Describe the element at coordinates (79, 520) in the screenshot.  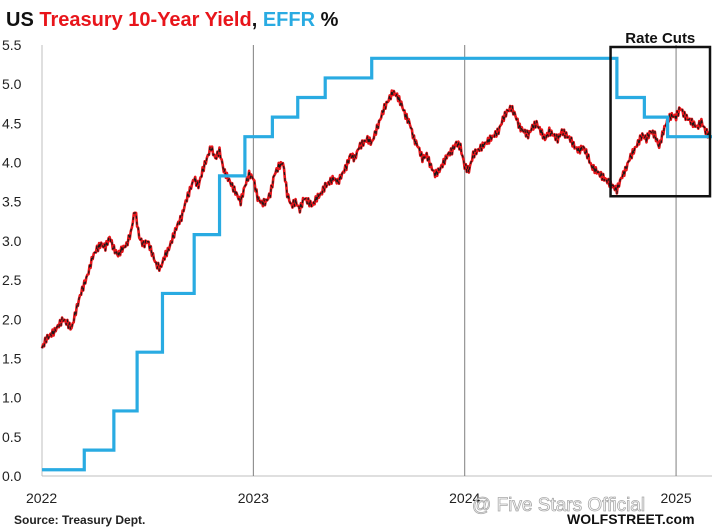
I see `source-label: Source: Treasury Dept.` at that location.